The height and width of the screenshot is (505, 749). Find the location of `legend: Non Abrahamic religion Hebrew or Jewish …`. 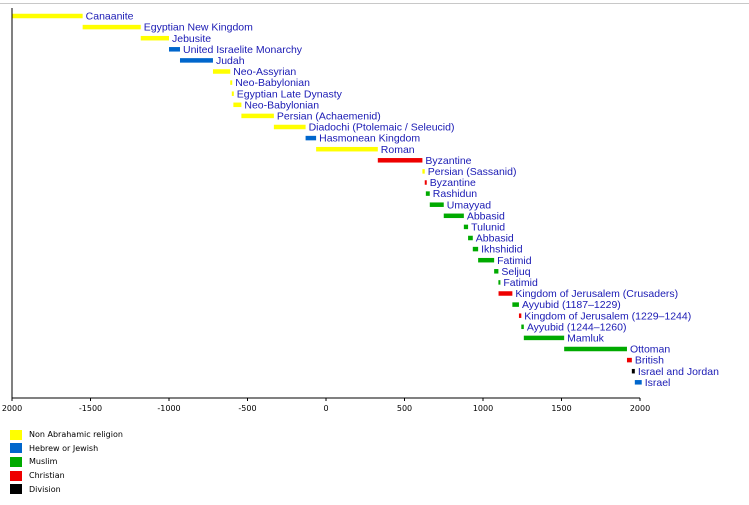

legend: Non Abrahamic religion Hebrew or Jewish … is located at coordinates (66, 462).